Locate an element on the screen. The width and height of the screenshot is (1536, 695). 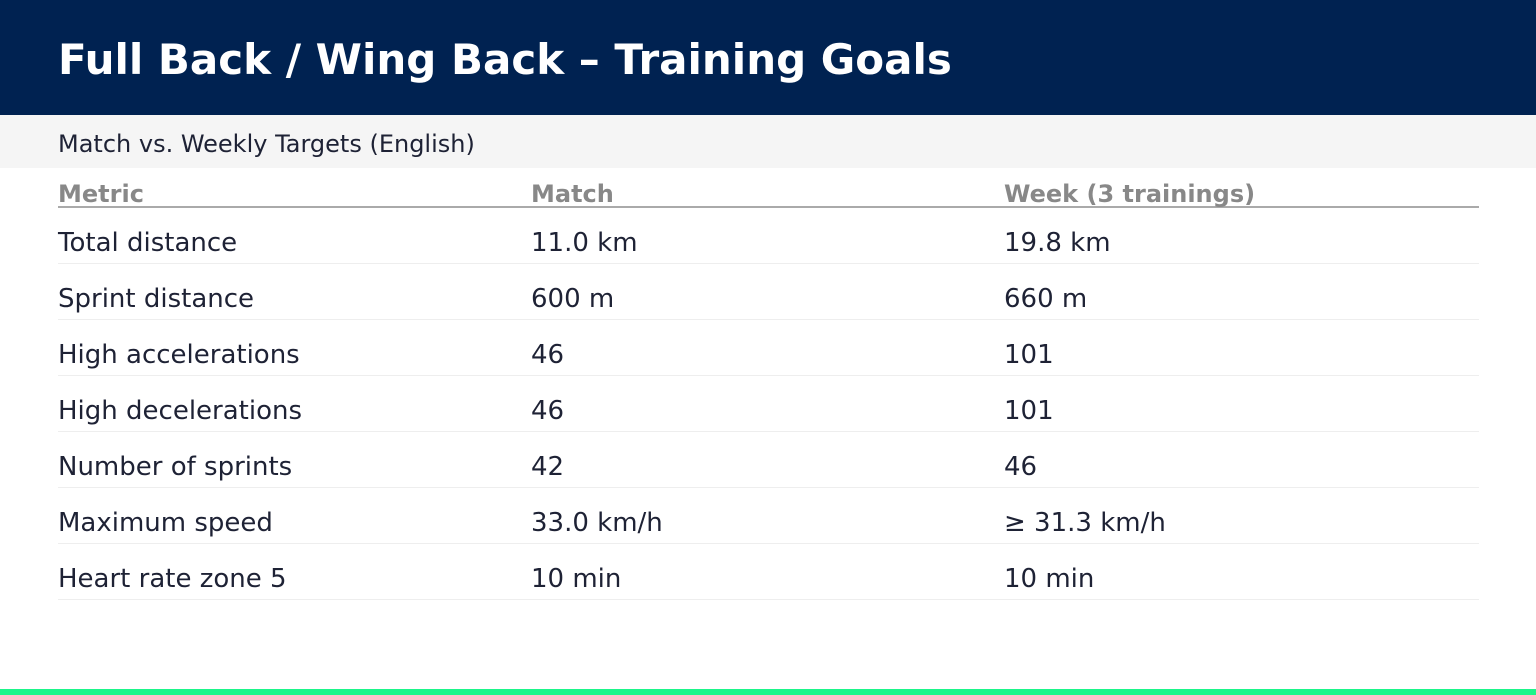
subheader-bar is located at coordinates (768, 141).